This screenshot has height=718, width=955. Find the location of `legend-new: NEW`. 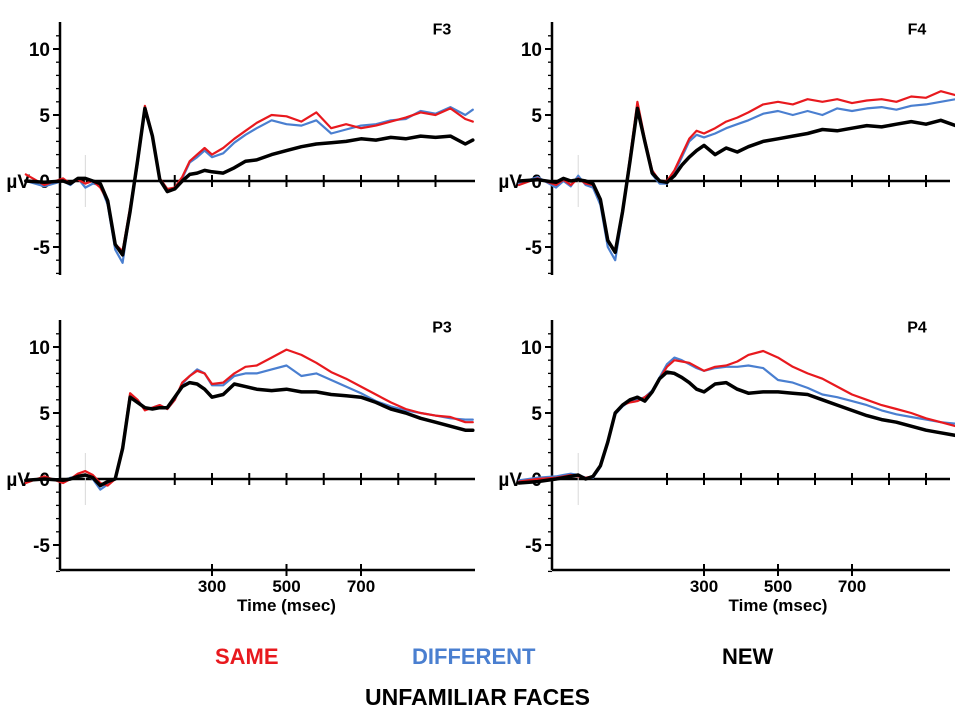

legend-new: NEW is located at coordinates (747, 657).